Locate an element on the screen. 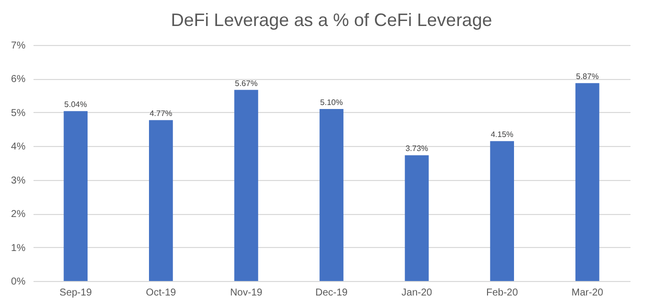  y-tick-label: 5% is located at coordinates (18, 113).